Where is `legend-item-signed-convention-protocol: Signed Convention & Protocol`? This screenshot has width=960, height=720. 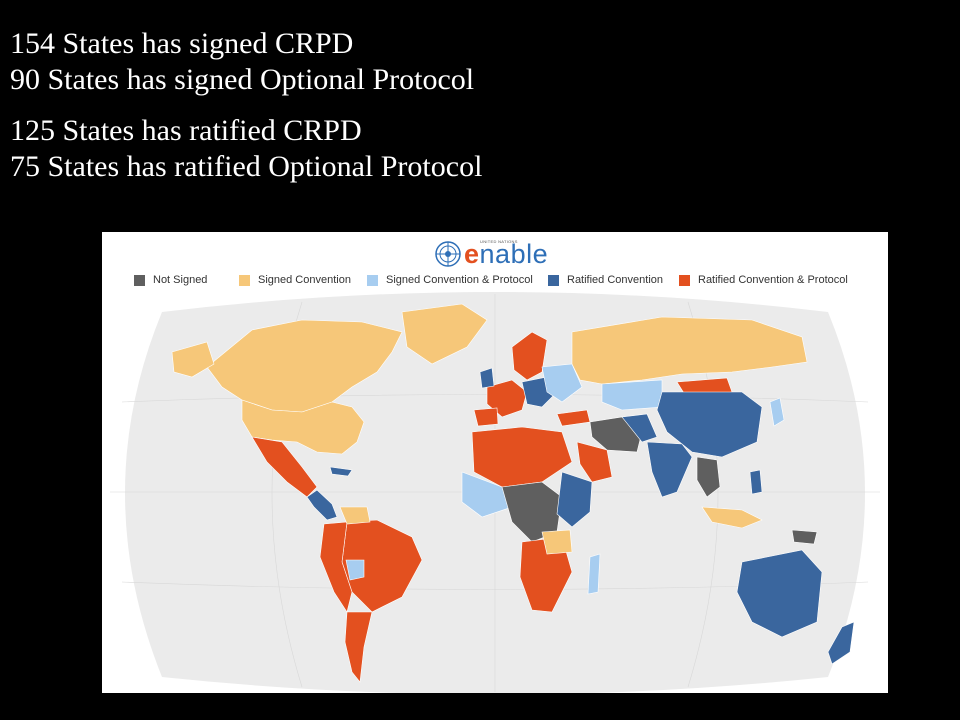 legend-item-signed-convention-protocol: Signed Convention & Protocol is located at coordinates (450, 280).